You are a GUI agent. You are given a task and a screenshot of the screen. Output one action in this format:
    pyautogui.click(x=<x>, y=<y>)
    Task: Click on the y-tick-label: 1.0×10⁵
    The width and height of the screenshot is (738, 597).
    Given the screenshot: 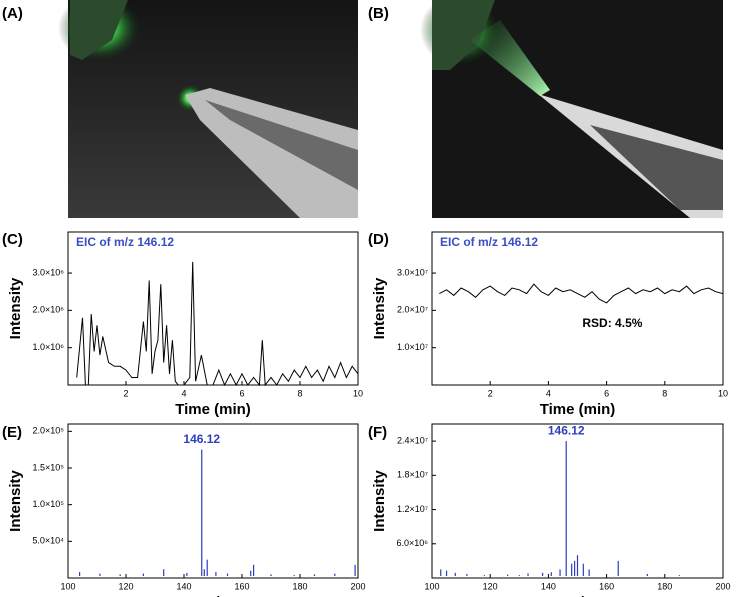 What is the action you would take?
    pyautogui.click(x=48, y=504)
    